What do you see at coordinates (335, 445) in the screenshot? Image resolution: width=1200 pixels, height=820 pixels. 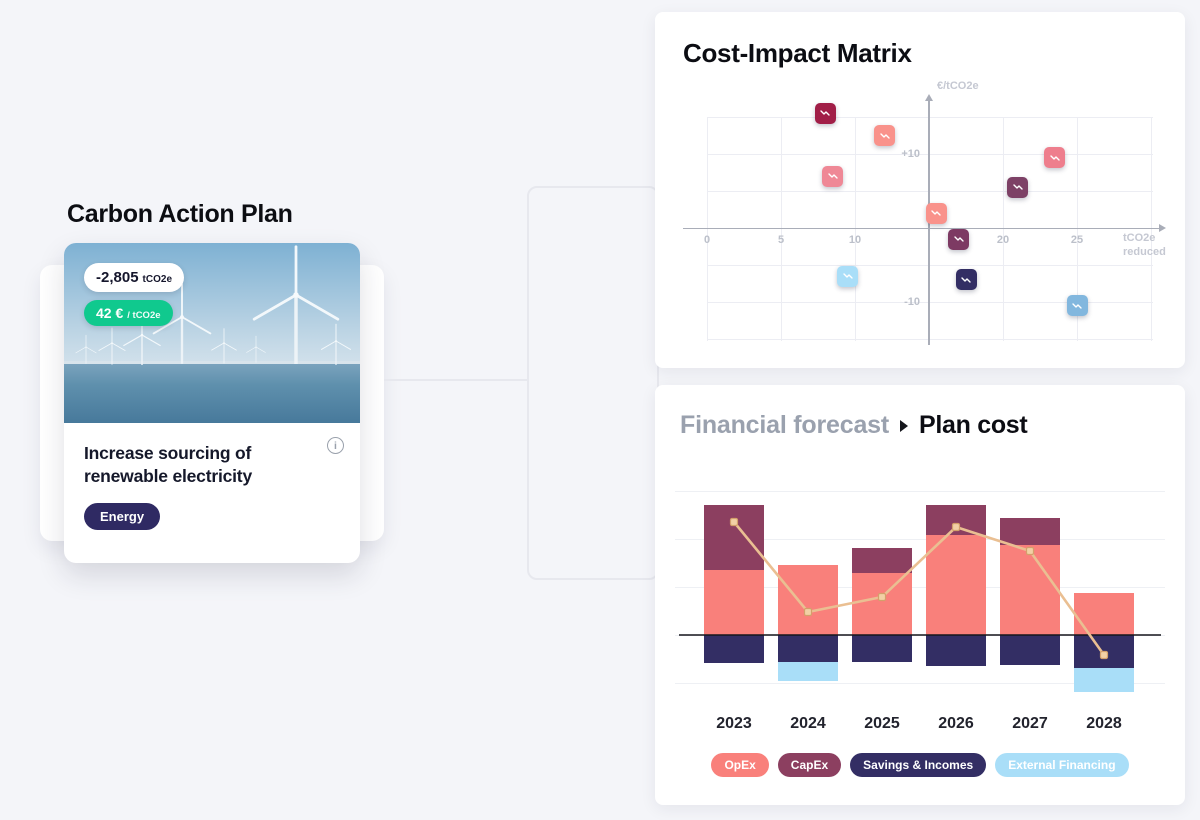 I see `info-icon: i` at bounding box center [335, 445].